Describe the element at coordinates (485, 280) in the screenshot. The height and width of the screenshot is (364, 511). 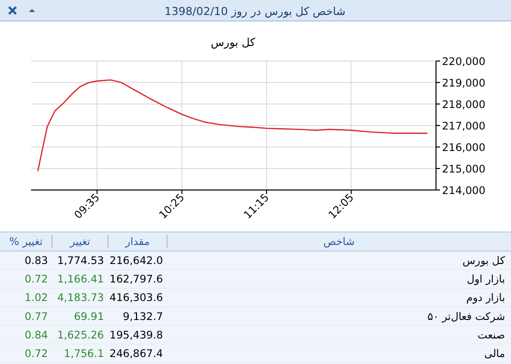
I see `category-label: بازار اول` at that location.